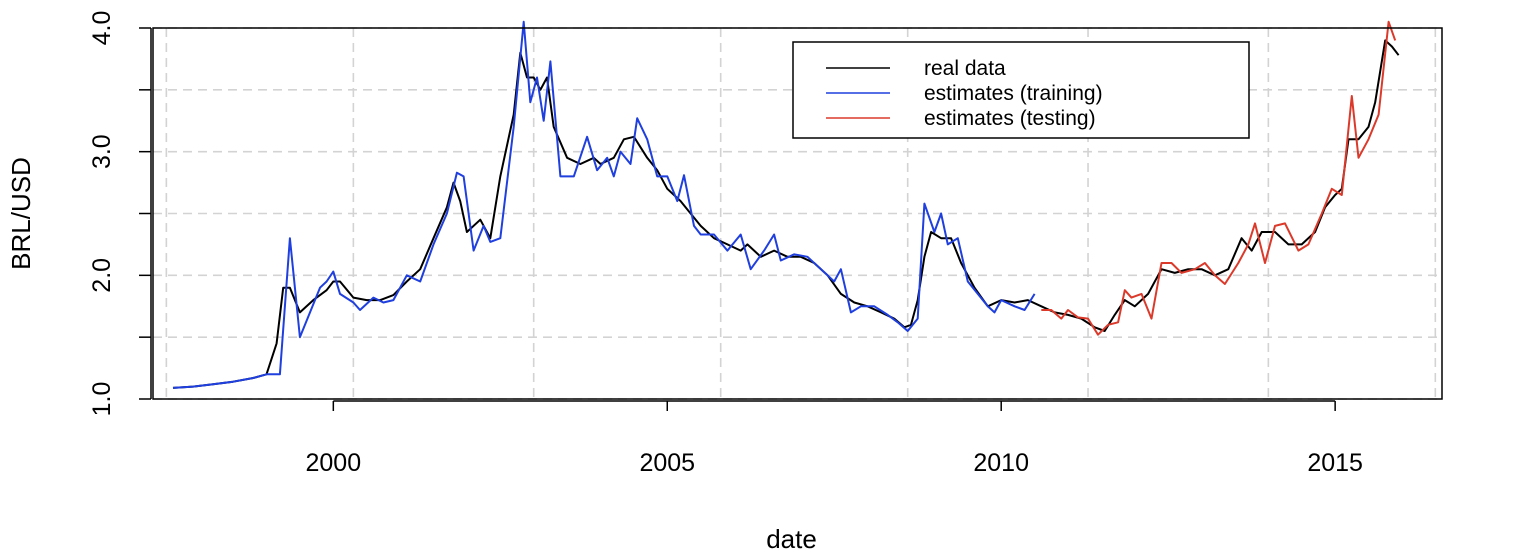  Describe the element at coordinates (21, 213) in the screenshot. I see `y-axis-title: BRL/USD` at that location.